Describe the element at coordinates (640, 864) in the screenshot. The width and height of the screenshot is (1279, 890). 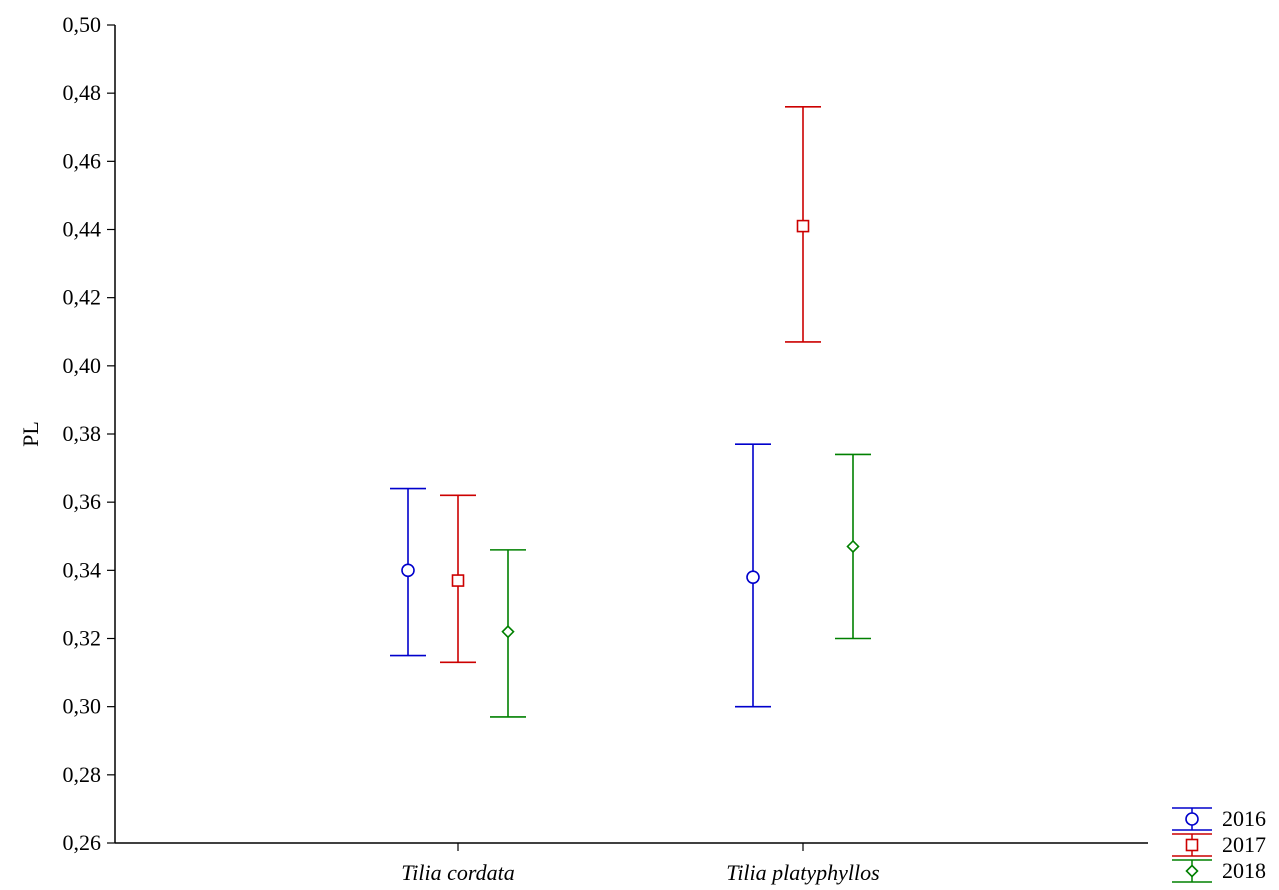
I see `x-axis-ticks: Tilia cordata Tilia platyphyllos` at that location.